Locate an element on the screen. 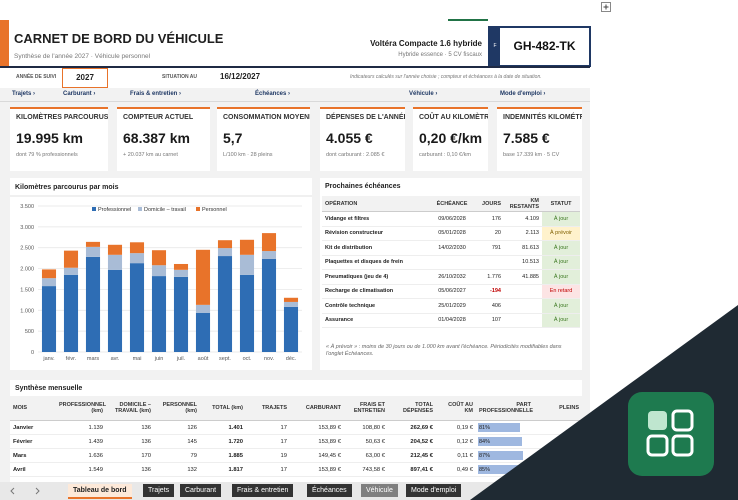  cell: 05/01/2028 is located at coordinates (452, 233).